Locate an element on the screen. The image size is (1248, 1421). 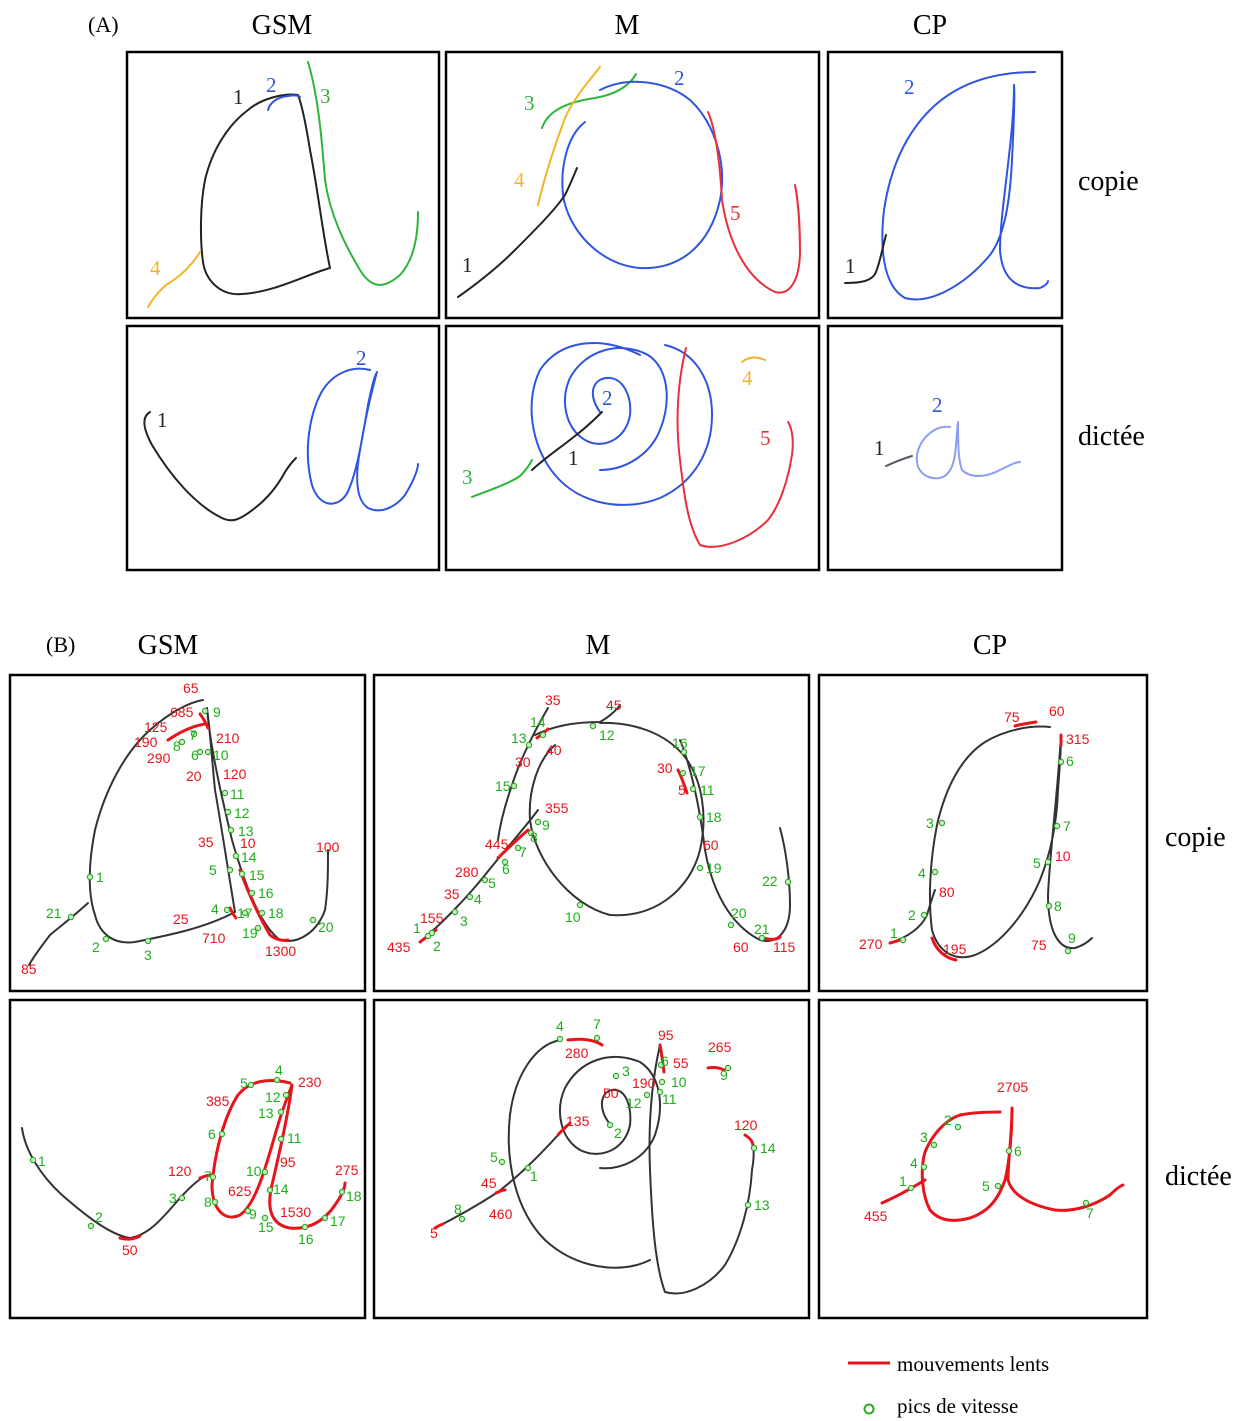
stroke-number: 2 is located at coordinates (361, 358).